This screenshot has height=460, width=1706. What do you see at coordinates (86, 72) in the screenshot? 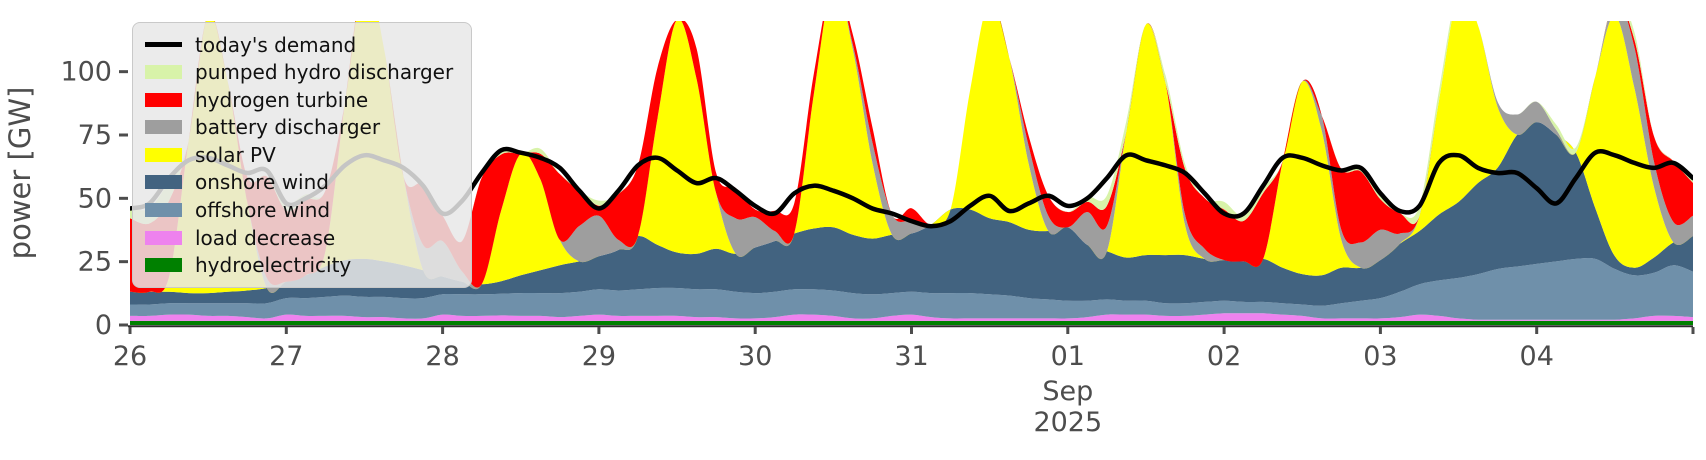
I see `y-tick-label: 100` at bounding box center [86, 72].